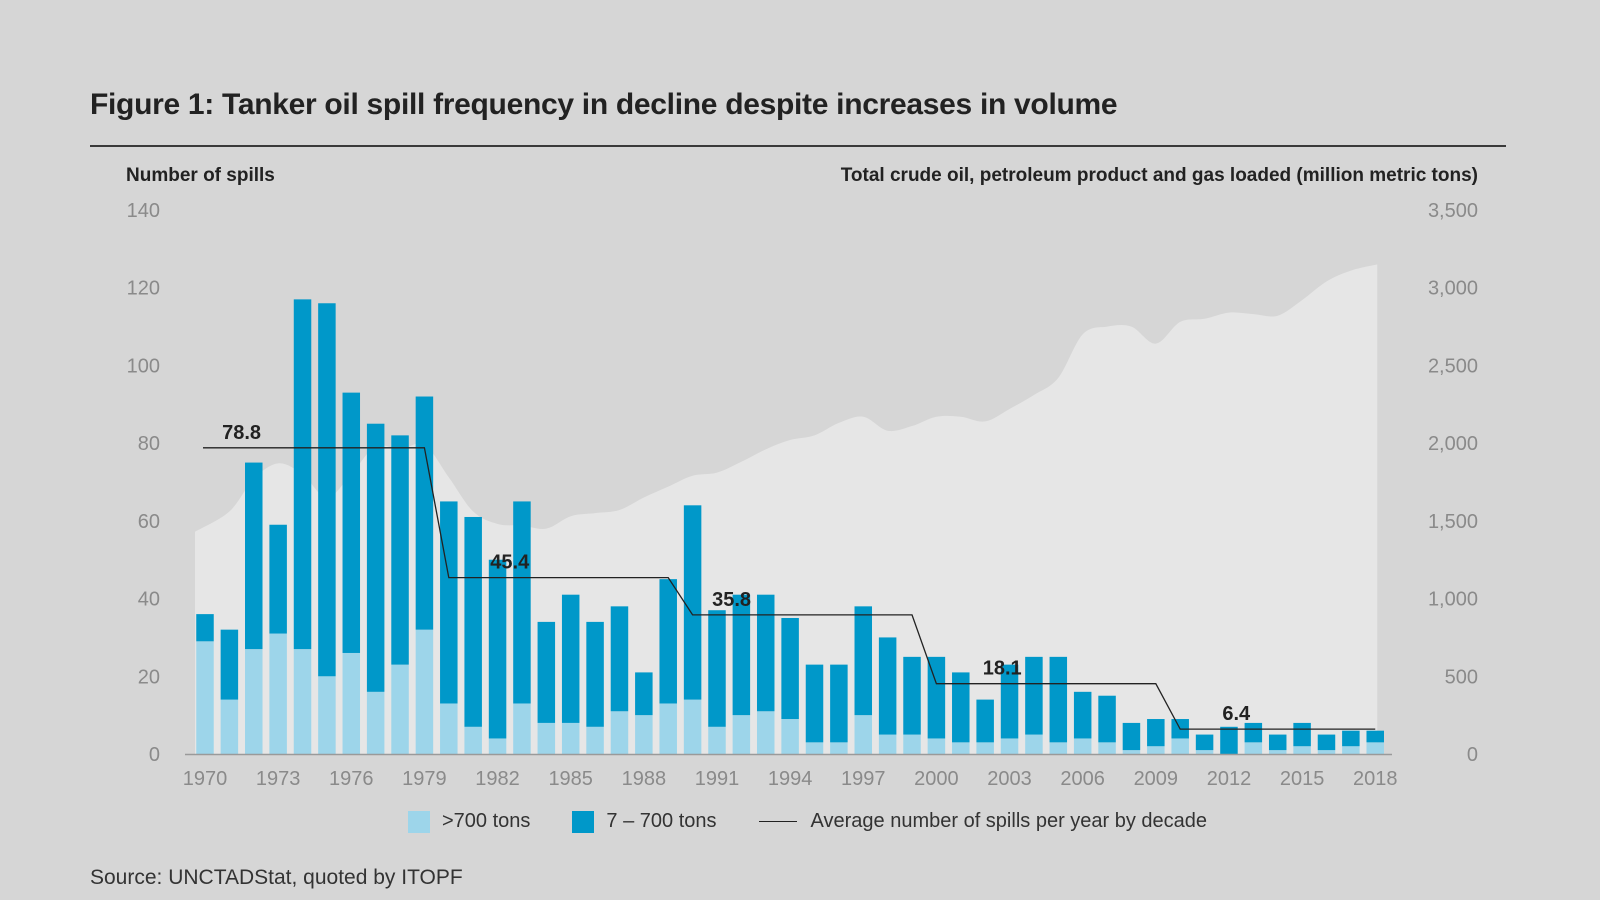 The image size is (1600, 900). What do you see at coordinates (1461, 677) in the screenshot?
I see `right-axis-tick-label: 500` at bounding box center [1461, 677].